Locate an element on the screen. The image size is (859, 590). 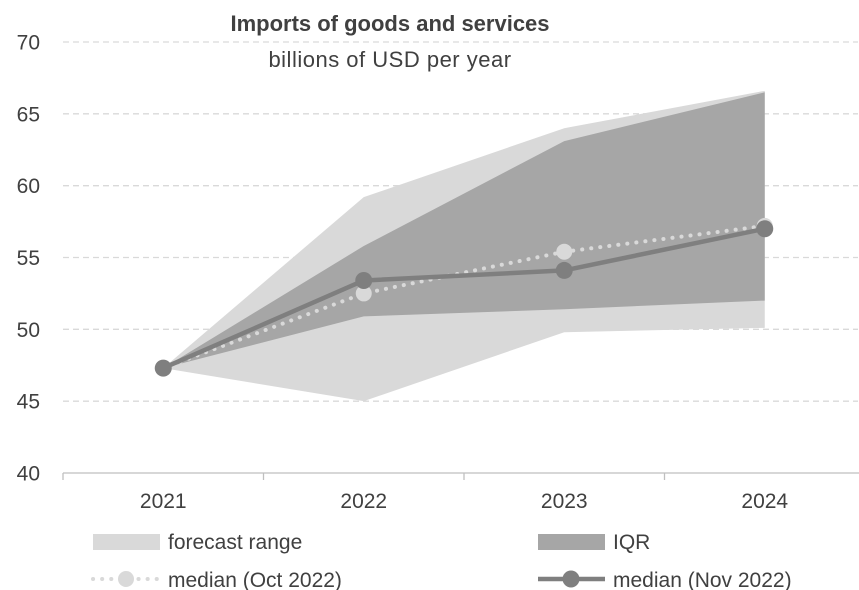
legend-label-median-nov: median (Nov 2022) is located at coordinates (702, 579).